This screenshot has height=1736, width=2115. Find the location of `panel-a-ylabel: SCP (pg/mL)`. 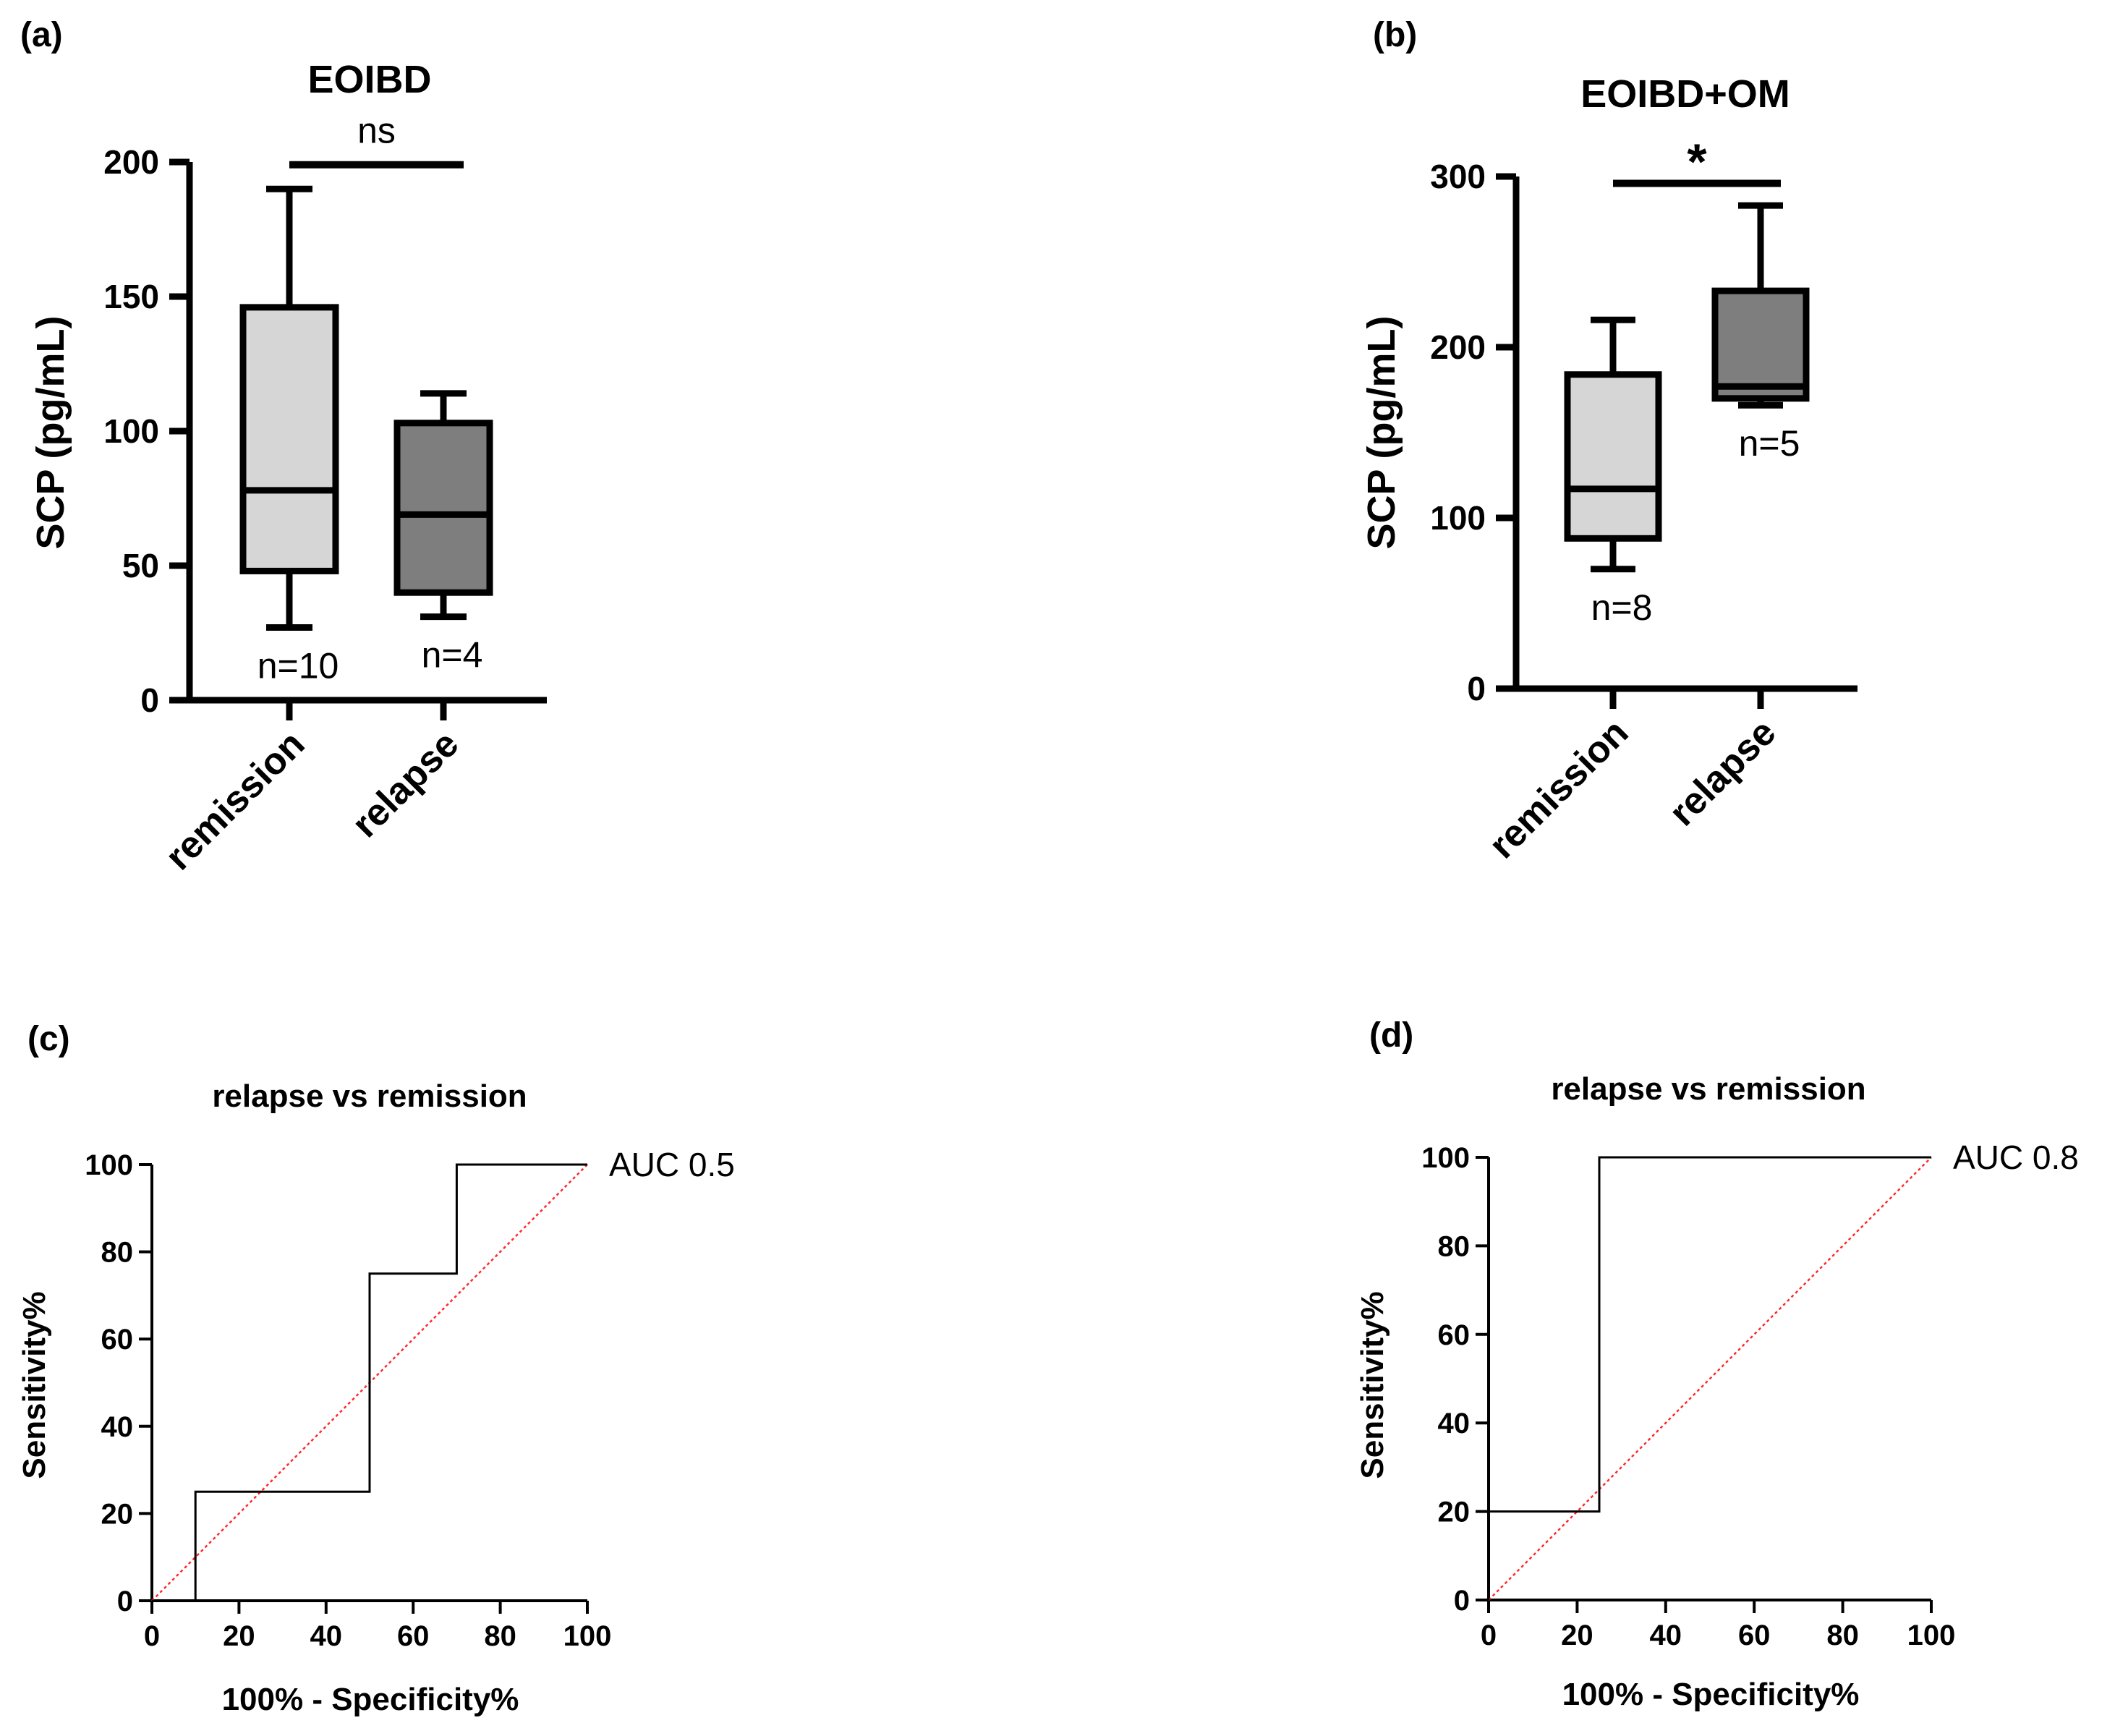

panel-a-ylabel: SCP (pg/mL) is located at coordinates (50, 433).